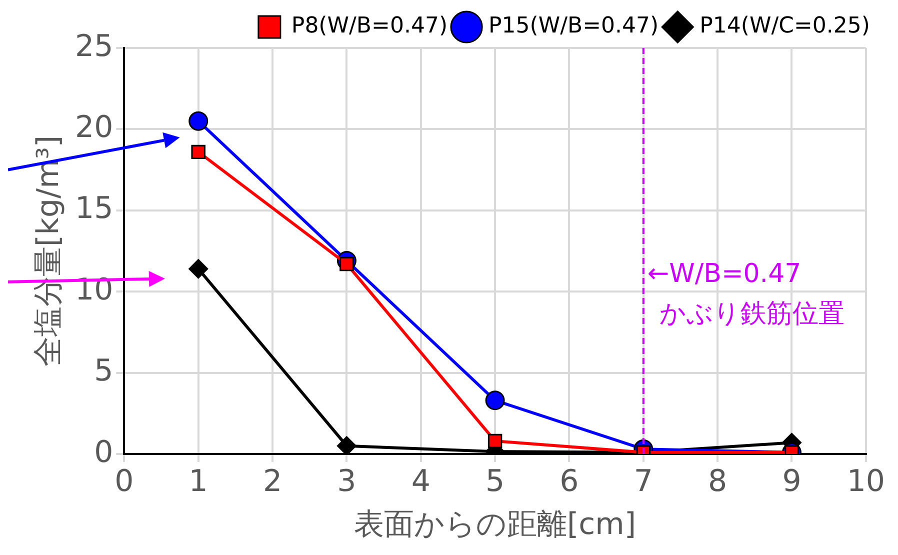 This screenshot has width=898, height=555. Describe the element at coordinates (104, 371) in the screenshot. I see `y-tick-label: 5` at that location.